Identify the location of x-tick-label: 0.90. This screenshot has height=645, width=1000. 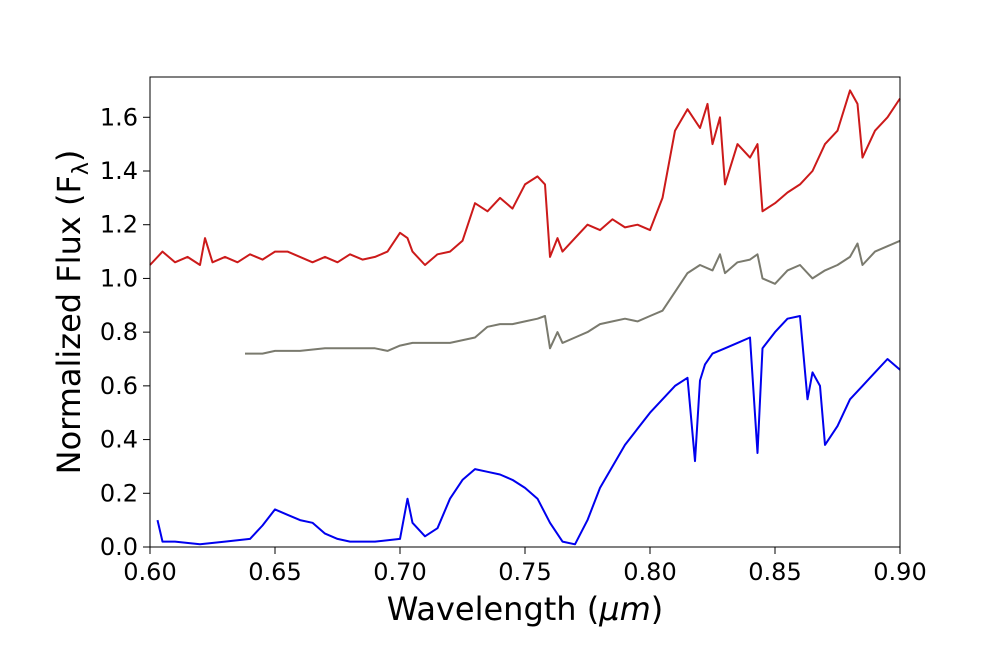
(899, 572).